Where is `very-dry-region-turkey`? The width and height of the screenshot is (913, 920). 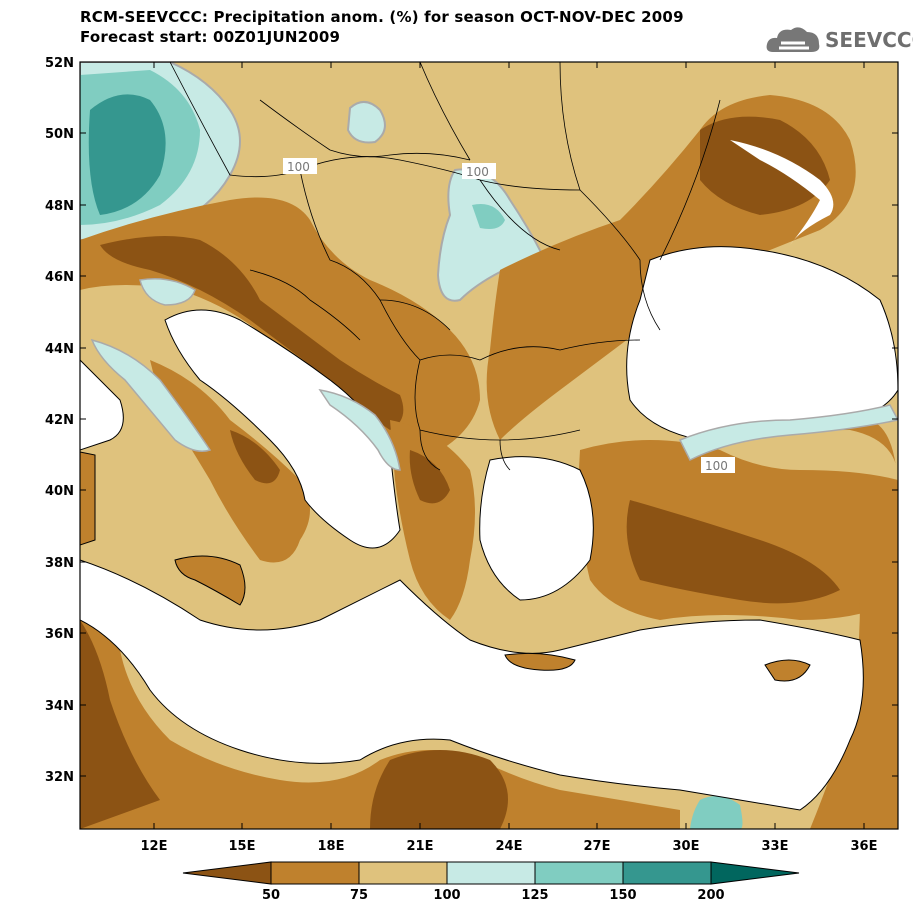 very-dry-region-turkey is located at coordinates (733, 552).